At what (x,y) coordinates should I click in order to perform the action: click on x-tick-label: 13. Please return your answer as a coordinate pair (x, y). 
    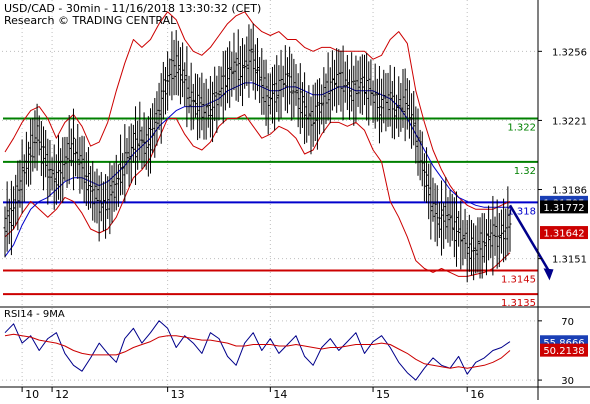
    Looking at the image, I should click on (178, 394).